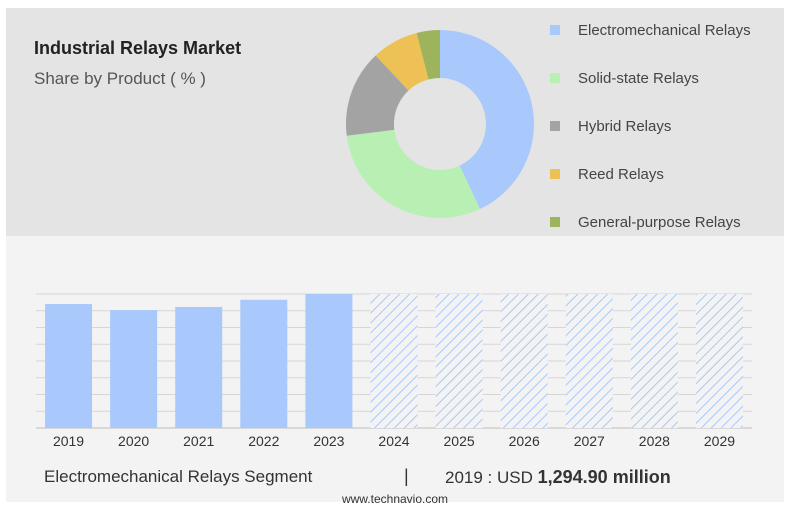 The width and height of the screenshot is (790, 508). I want to click on footer-source: www.technavio.com, so click(395, 499).